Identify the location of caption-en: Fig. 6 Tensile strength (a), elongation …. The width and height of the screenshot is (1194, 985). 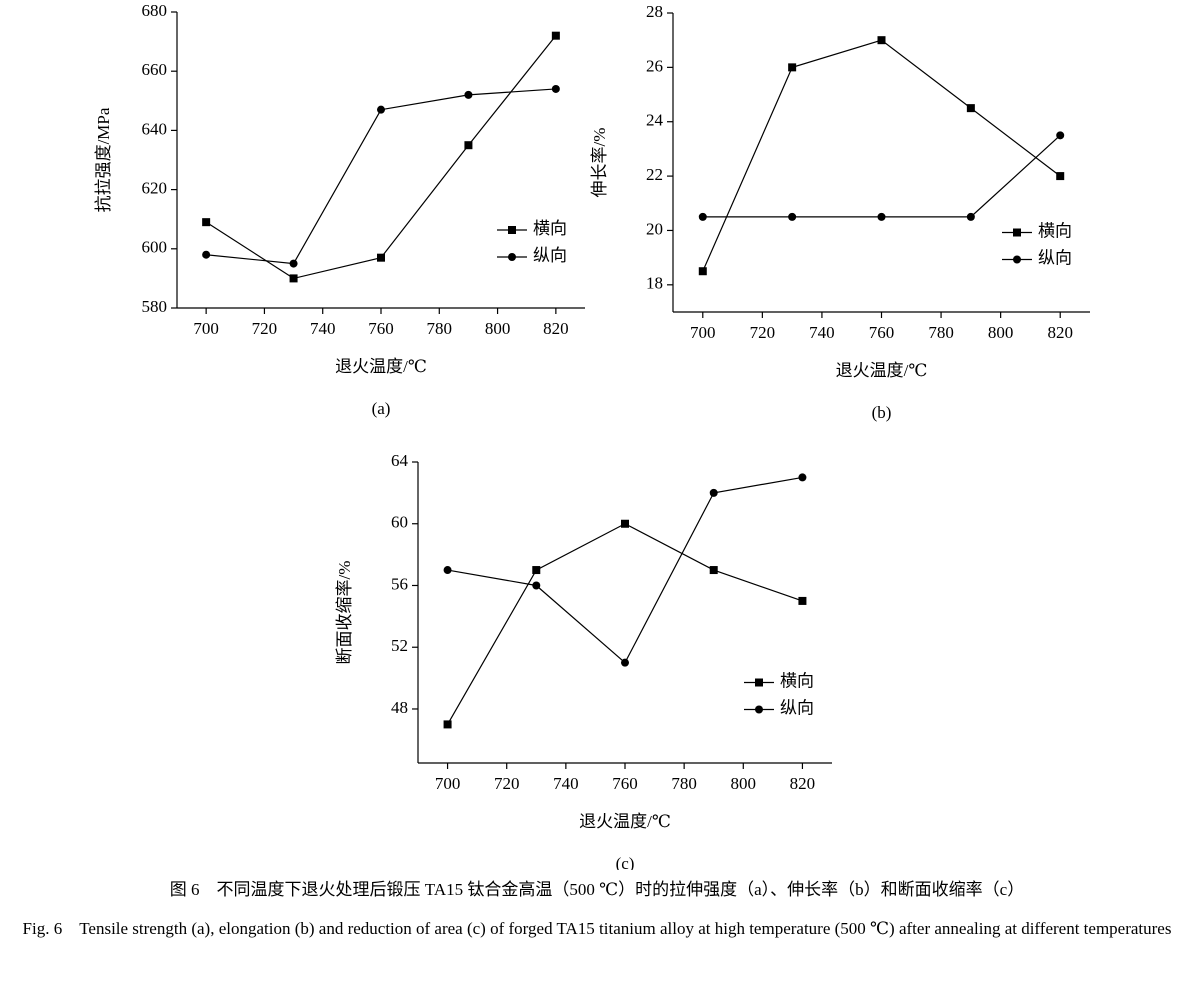
(597, 928).